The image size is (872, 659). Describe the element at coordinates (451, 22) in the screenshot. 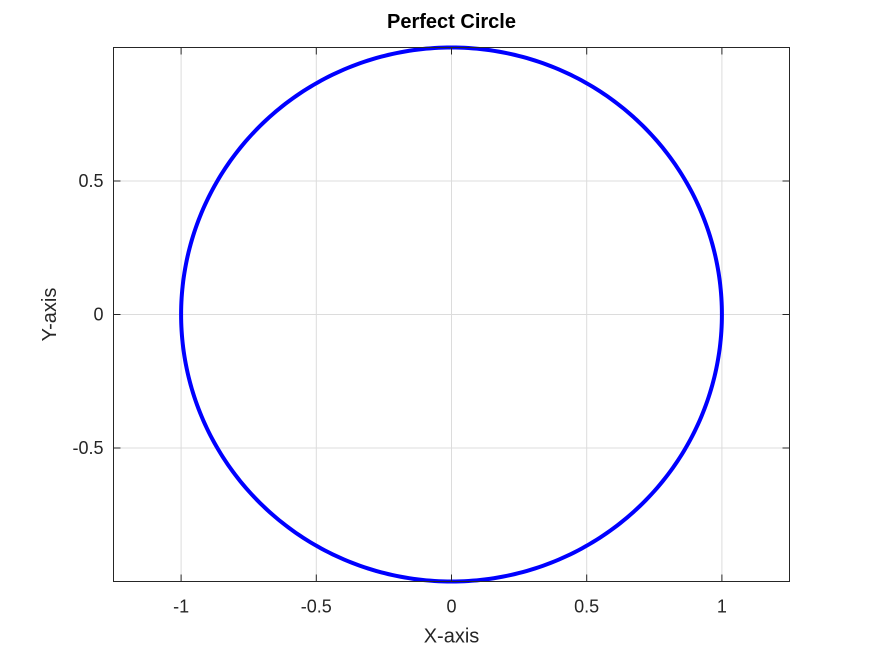

I see `chart-title: Perfect Circle` at that location.